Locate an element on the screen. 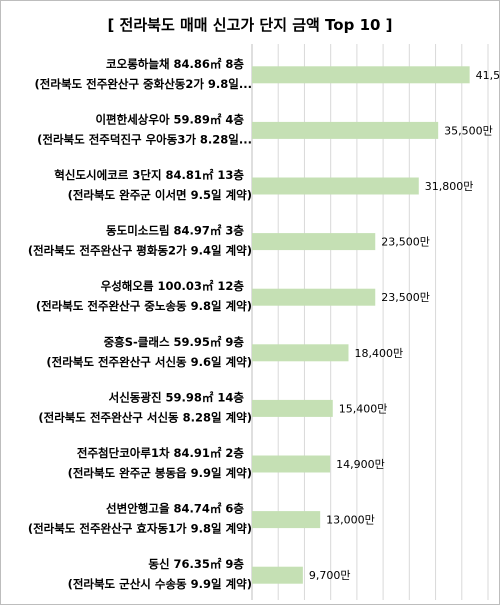  data-label: 41,500만 is located at coordinates (488, 75).